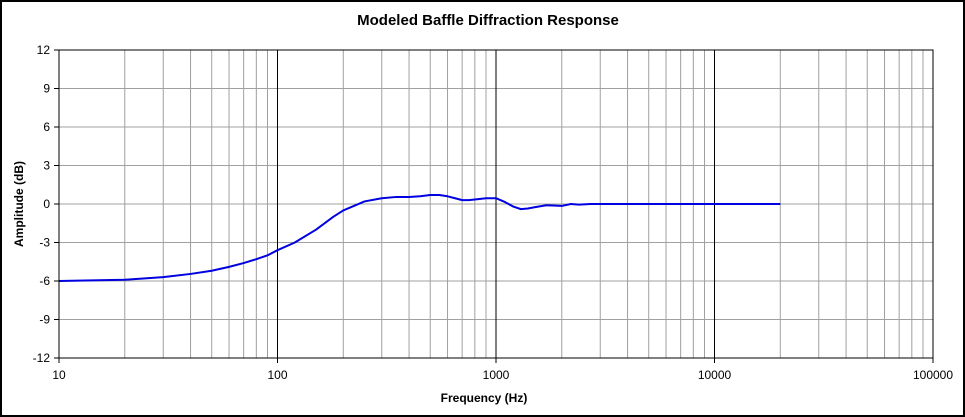 This screenshot has width=965, height=417. What do you see at coordinates (484, 398) in the screenshot?
I see `x-axis-title: Frequency (Hz)` at bounding box center [484, 398].